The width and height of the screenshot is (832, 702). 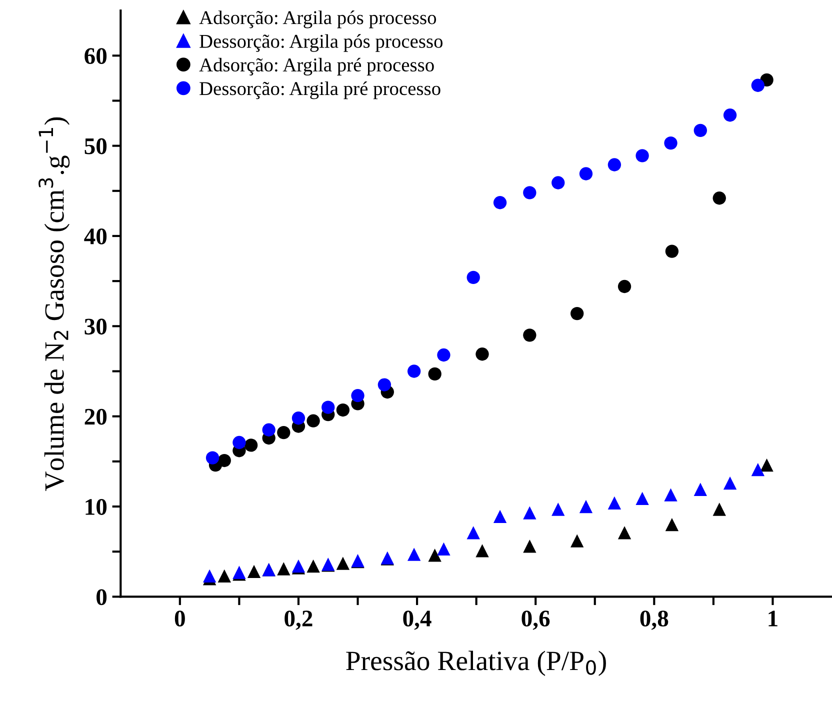 What do you see at coordinates (317, 19) in the screenshot?
I see `legend-label: Adsorção: Argila pós processo` at bounding box center [317, 19].